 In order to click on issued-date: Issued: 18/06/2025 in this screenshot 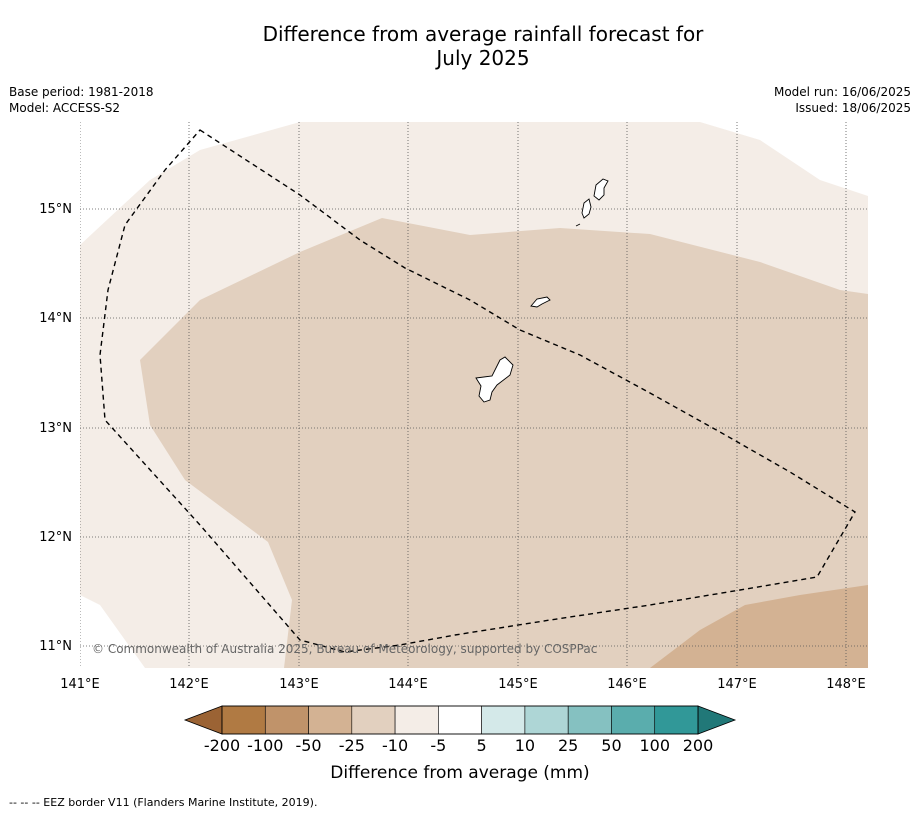, I will do `click(853, 108)`.